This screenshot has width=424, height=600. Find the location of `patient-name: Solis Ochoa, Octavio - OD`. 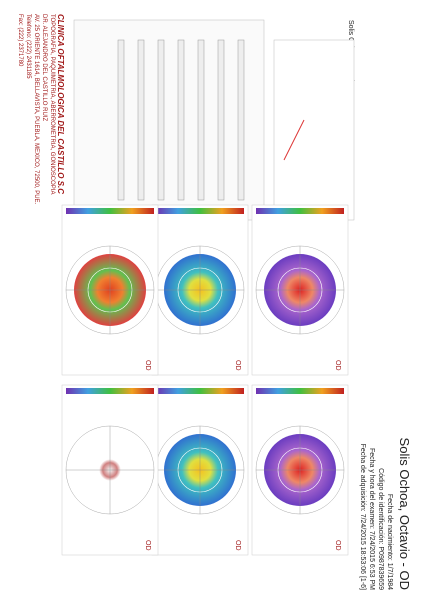

patient-name: Solis Ochoa, Octavio - OD is located at coordinates (404, 513).